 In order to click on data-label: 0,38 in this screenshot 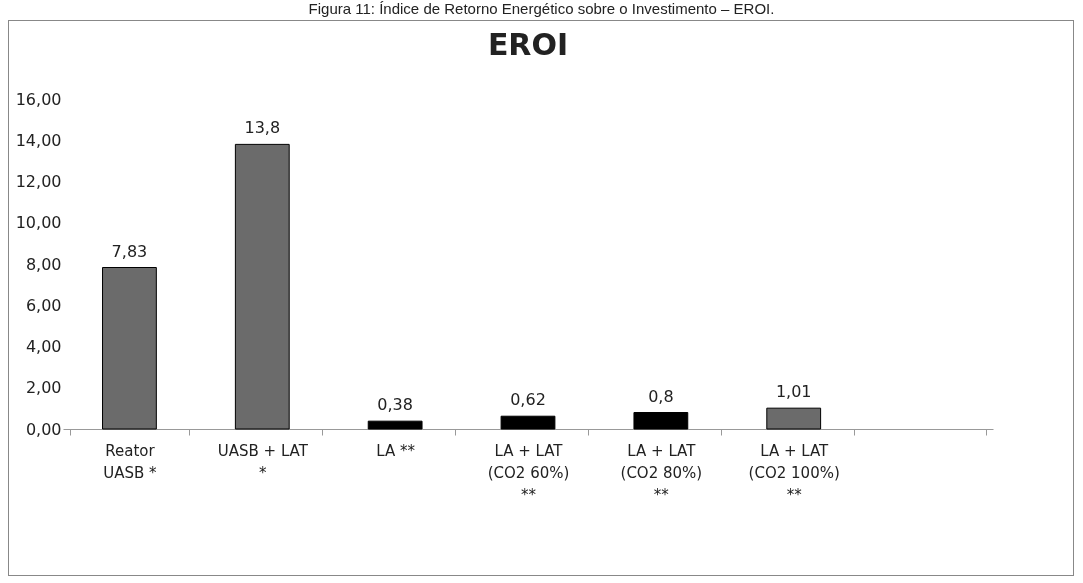, I will do `click(395, 405)`.